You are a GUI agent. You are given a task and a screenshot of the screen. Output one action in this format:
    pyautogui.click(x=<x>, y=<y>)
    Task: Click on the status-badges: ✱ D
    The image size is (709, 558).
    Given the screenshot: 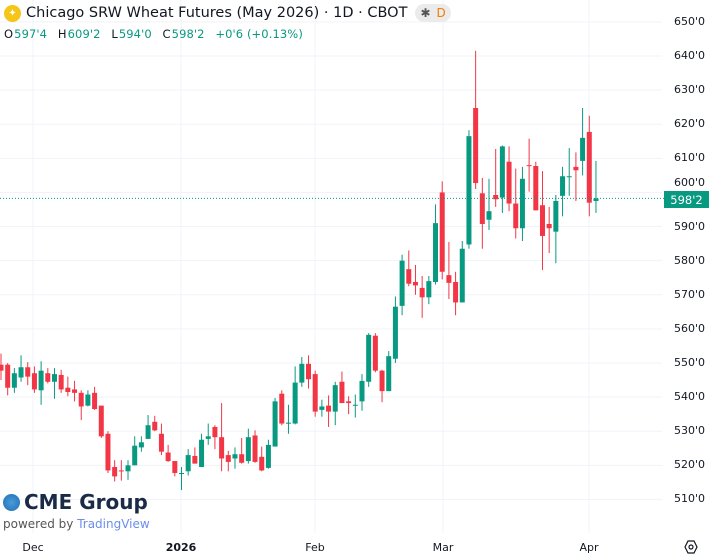 What is the action you would take?
    pyautogui.click(x=433, y=13)
    